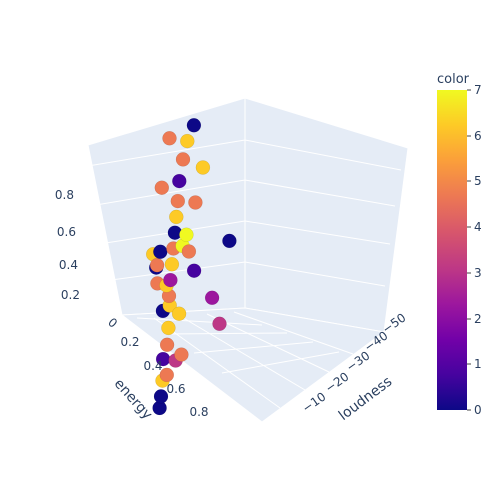  Describe the element at coordinates (70, 295) in the screenshot. I see `z-tick-0: 0.2` at that location.